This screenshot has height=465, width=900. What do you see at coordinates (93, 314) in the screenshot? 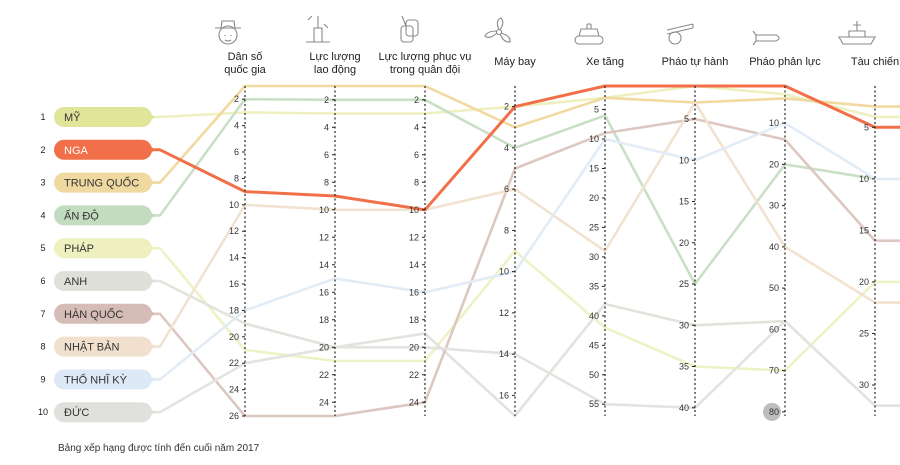
I see `legend-label: HÀN QUỐC` at bounding box center [93, 314].